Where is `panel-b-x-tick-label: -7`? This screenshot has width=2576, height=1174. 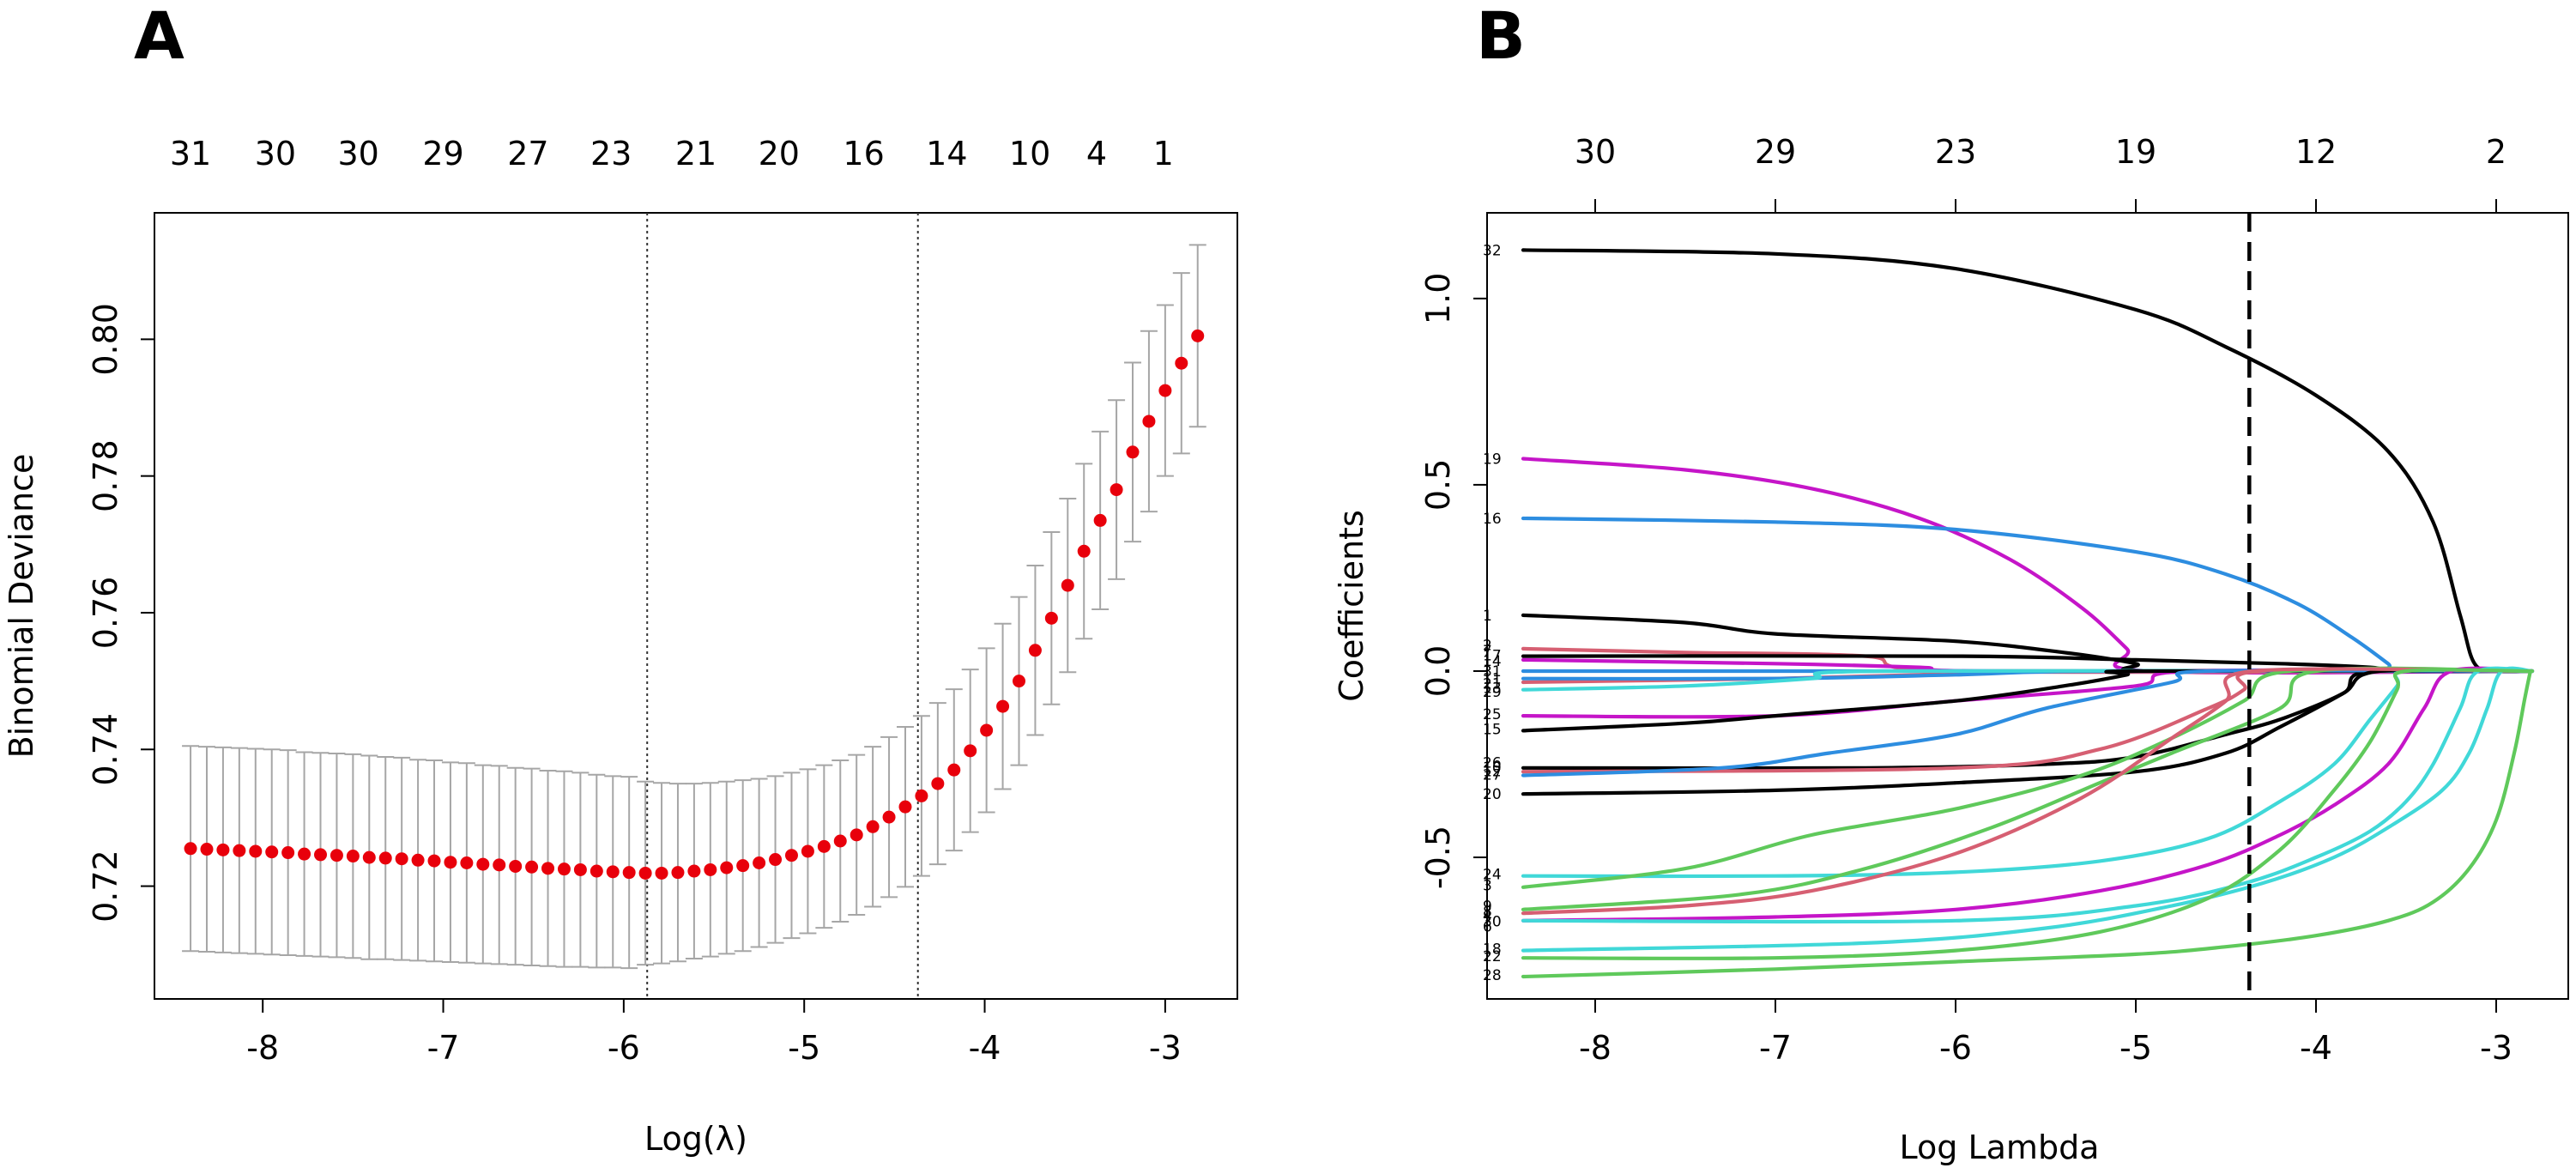
panel-b-x-tick-label: -7 is located at coordinates (1776, 1048).